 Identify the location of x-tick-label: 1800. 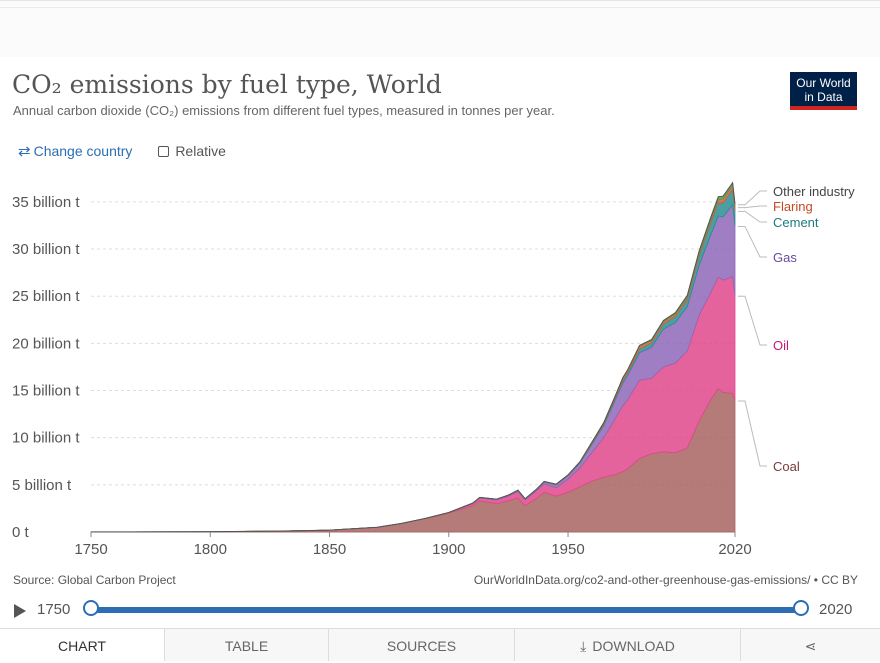
(210, 549).